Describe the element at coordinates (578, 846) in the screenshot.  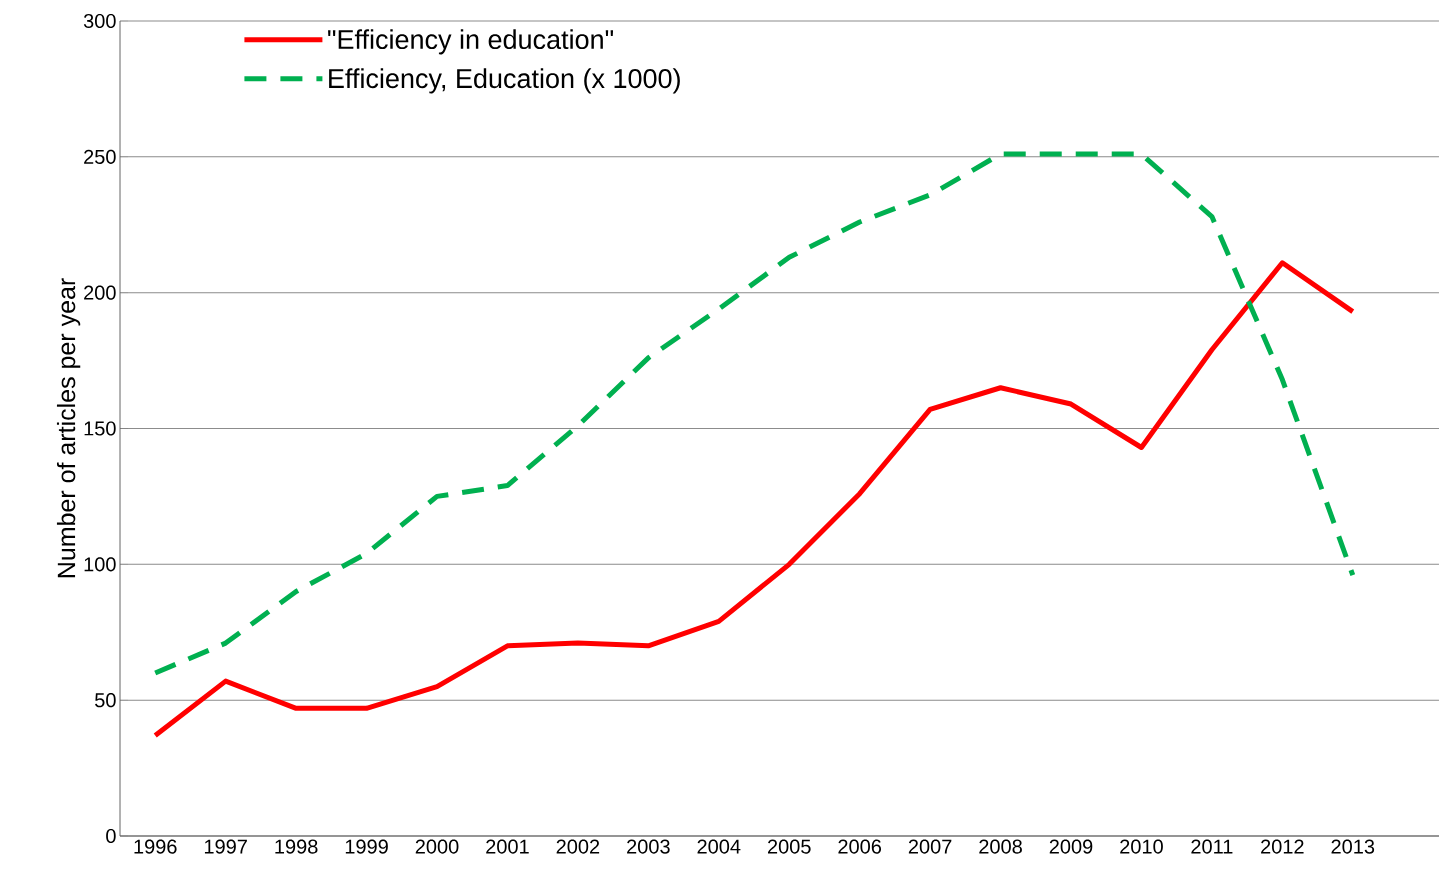
I see `x-tick-label: 2002` at that location.